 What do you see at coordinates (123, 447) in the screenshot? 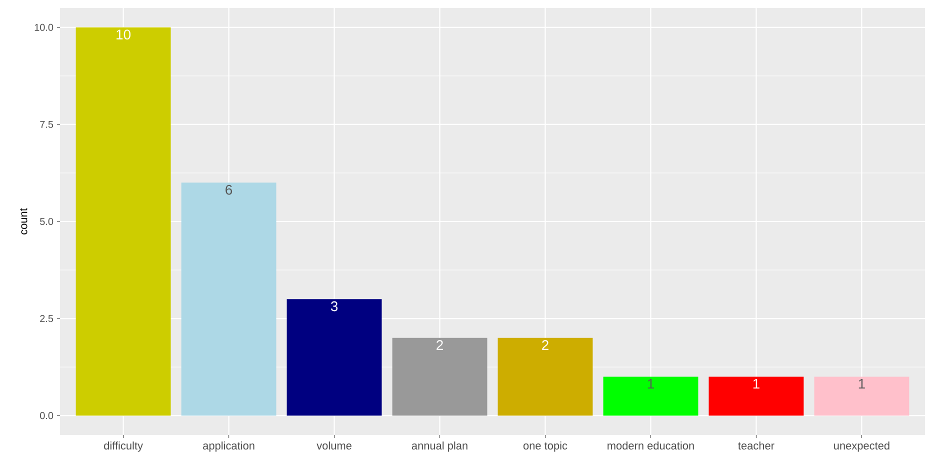
I see `x-tick-label: difficulty` at bounding box center [123, 447].